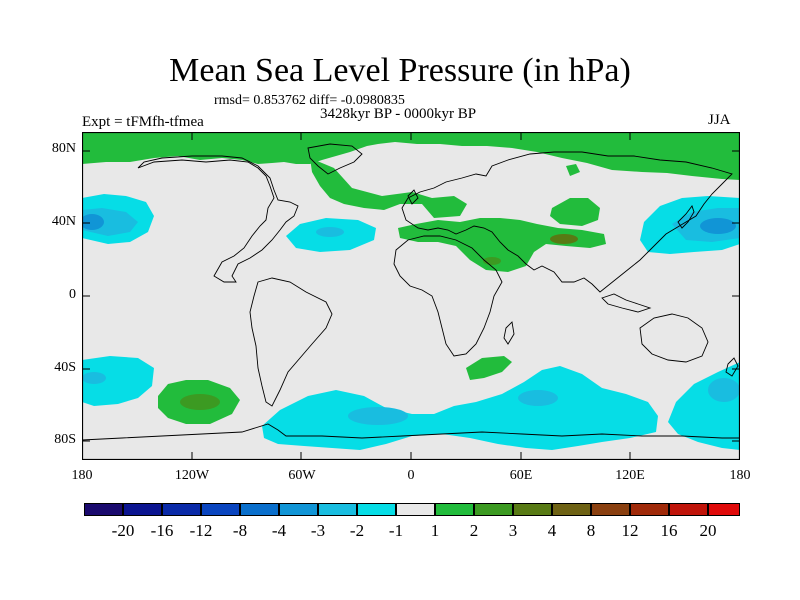  What do you see at coordinates (460, 408) in the screenshot?
I see `southern-ocean-negative-region` at bounding box center [460, 408].